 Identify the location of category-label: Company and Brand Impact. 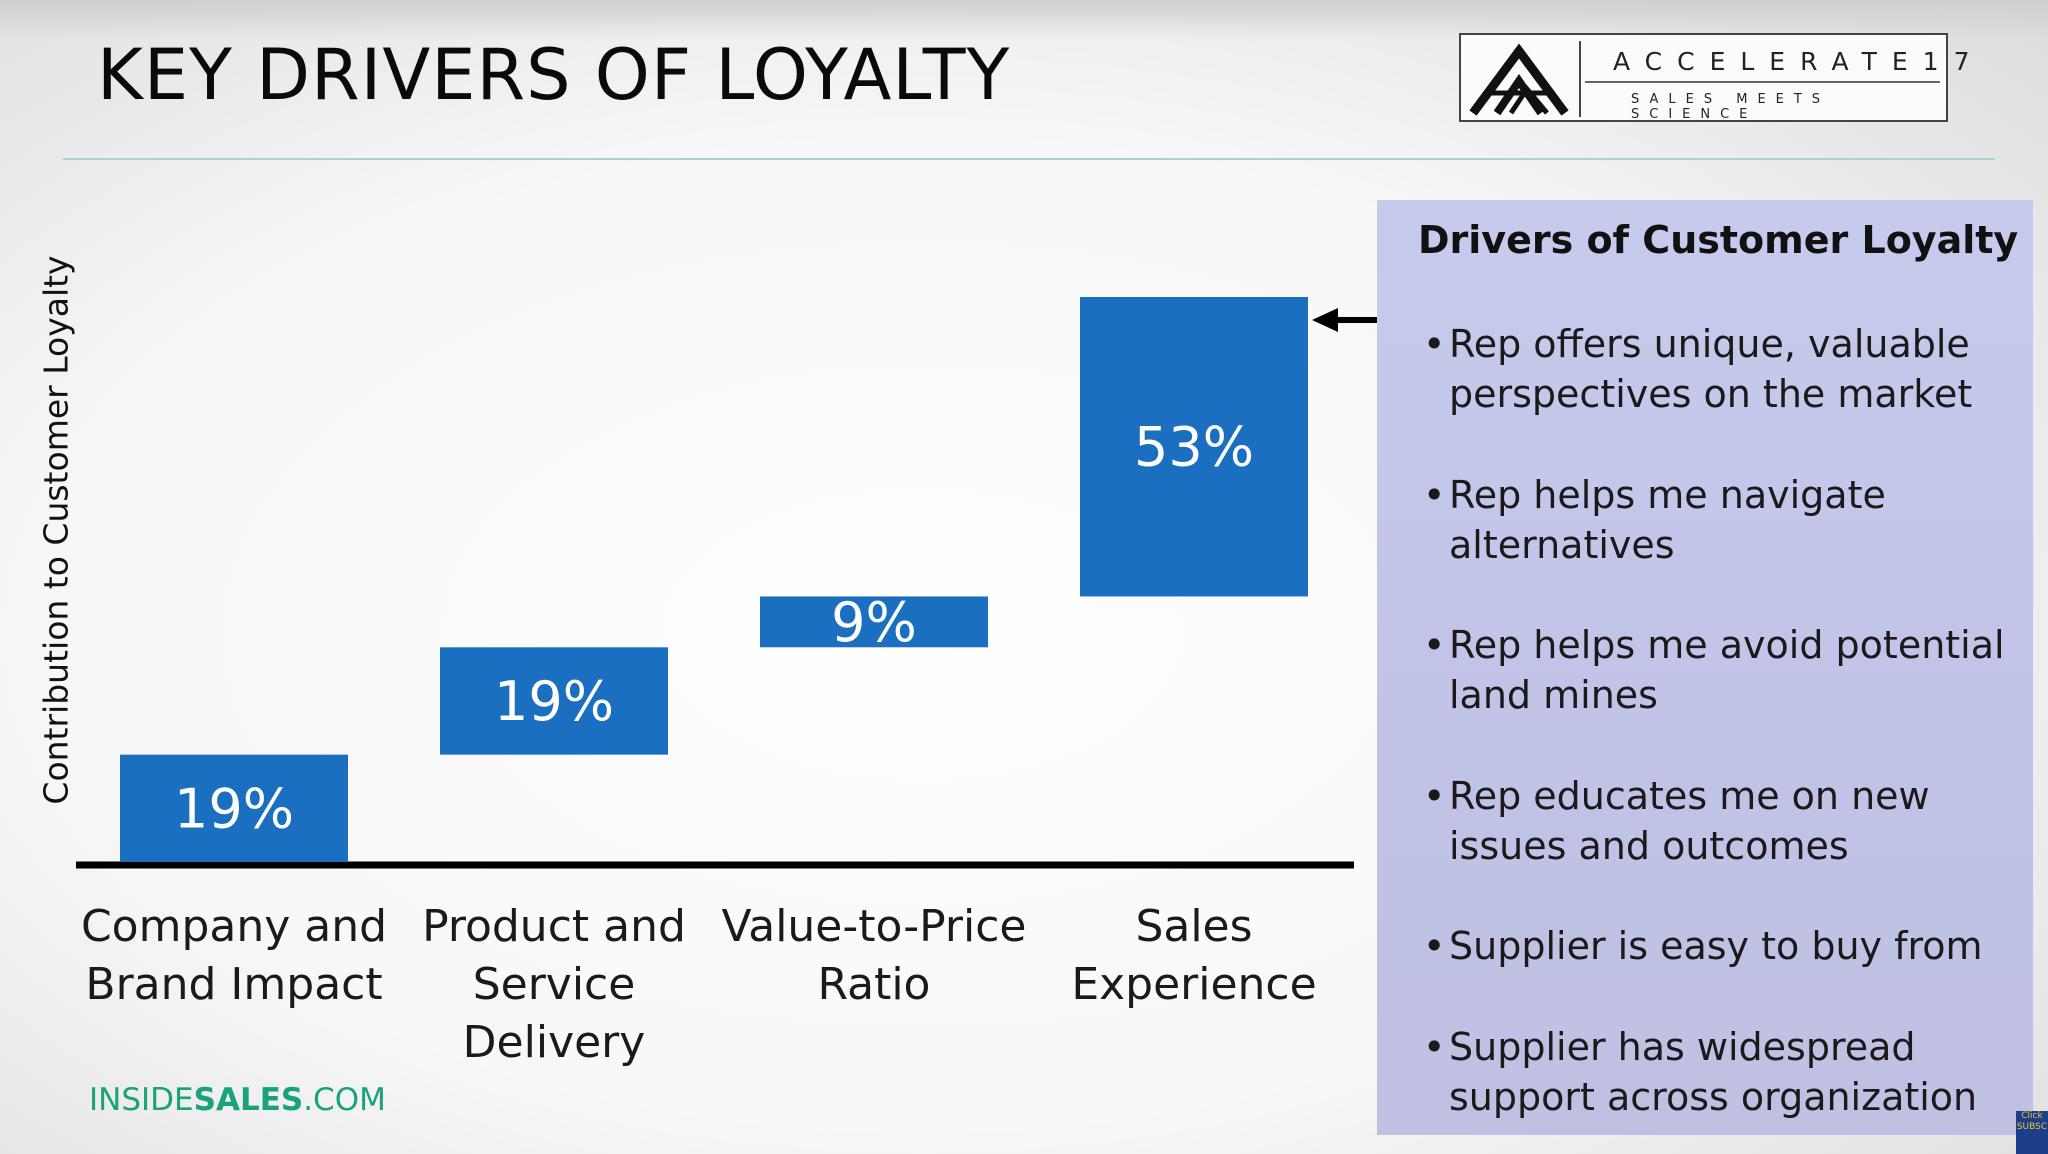
(234, 955).